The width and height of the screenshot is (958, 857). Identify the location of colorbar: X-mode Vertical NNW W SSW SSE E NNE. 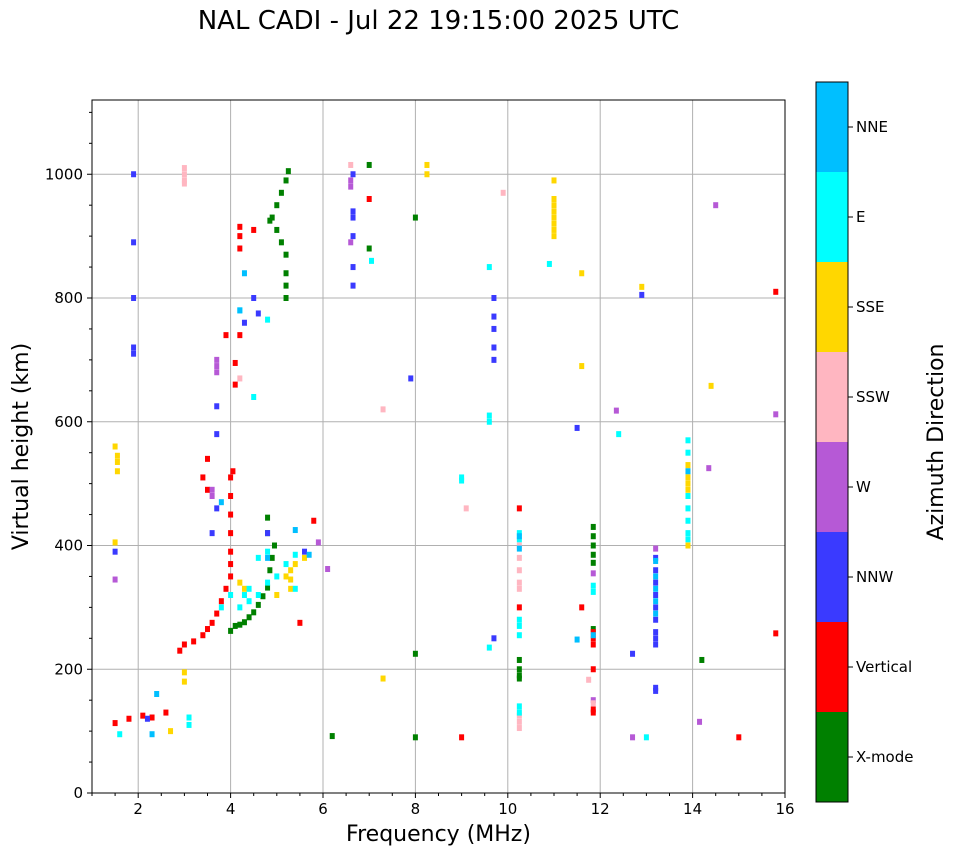
(864, 442).